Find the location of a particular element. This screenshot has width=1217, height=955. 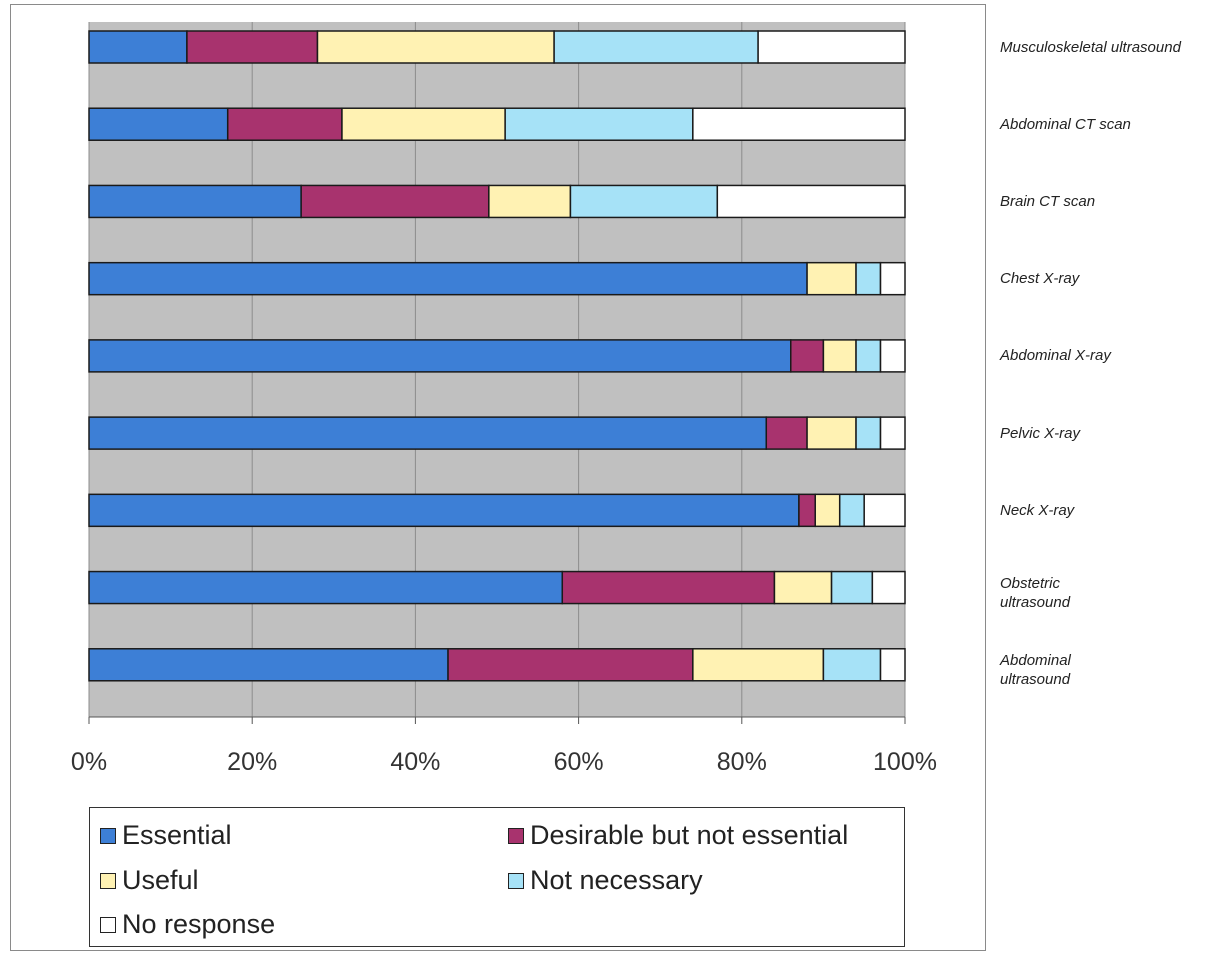

legend-label-desirable: Desirable but not essential is located at coordinates (689, 835).